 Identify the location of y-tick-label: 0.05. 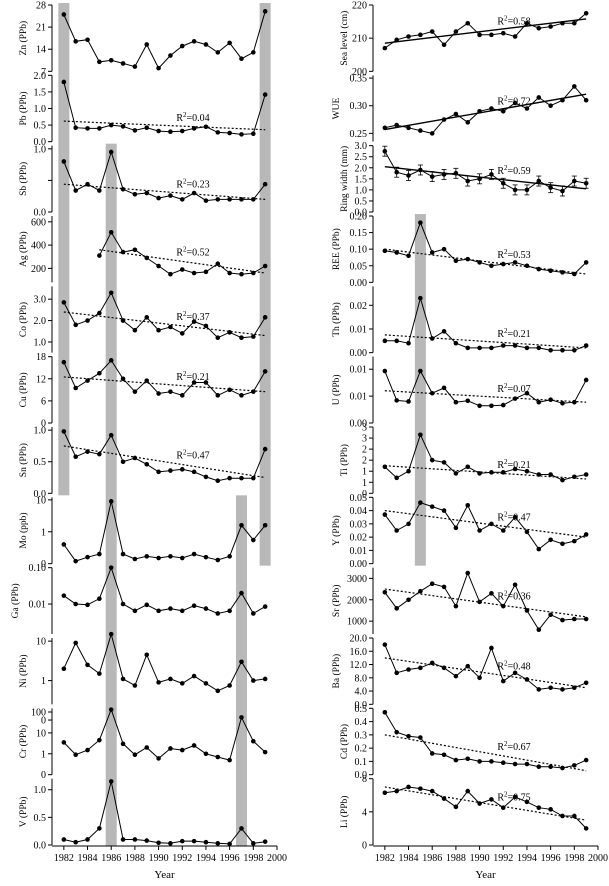
(359, 498).